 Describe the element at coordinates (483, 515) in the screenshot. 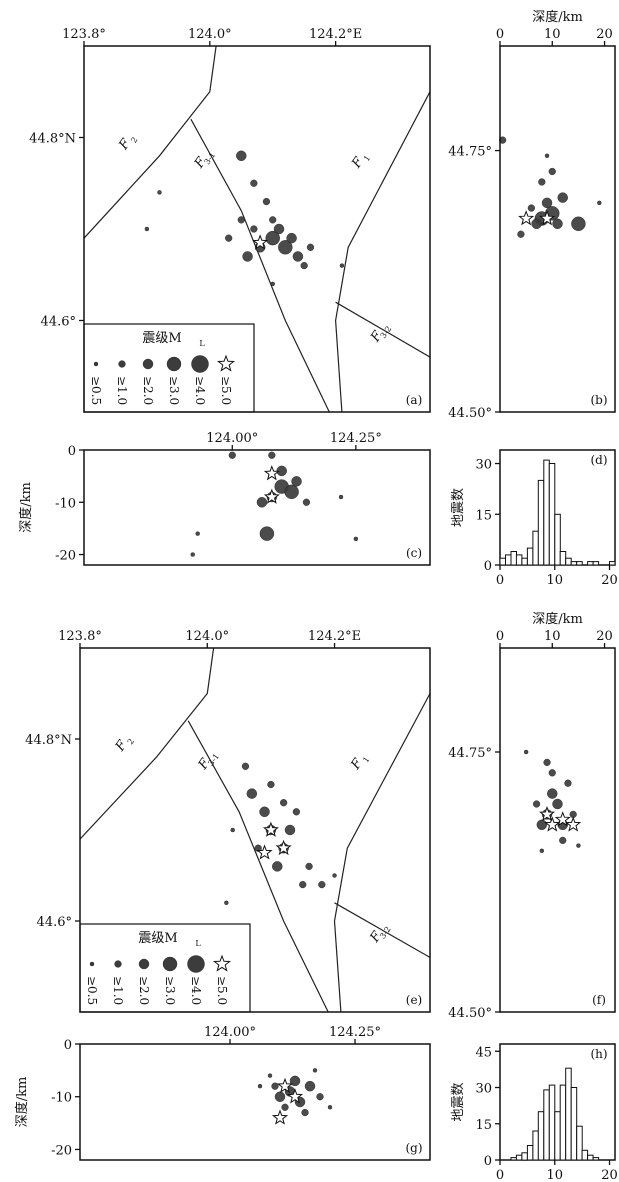

I see `y-tick-label: 15` at that location.